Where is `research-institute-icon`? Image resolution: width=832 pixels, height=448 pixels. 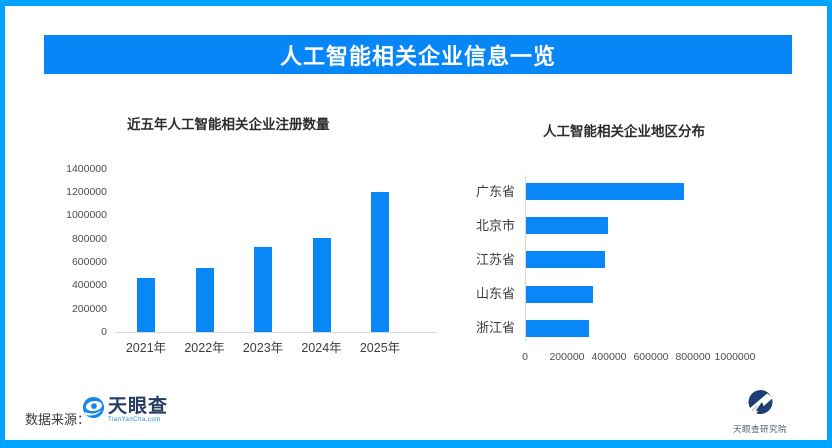 research-institute-icon is located at coordinates (760, 405).